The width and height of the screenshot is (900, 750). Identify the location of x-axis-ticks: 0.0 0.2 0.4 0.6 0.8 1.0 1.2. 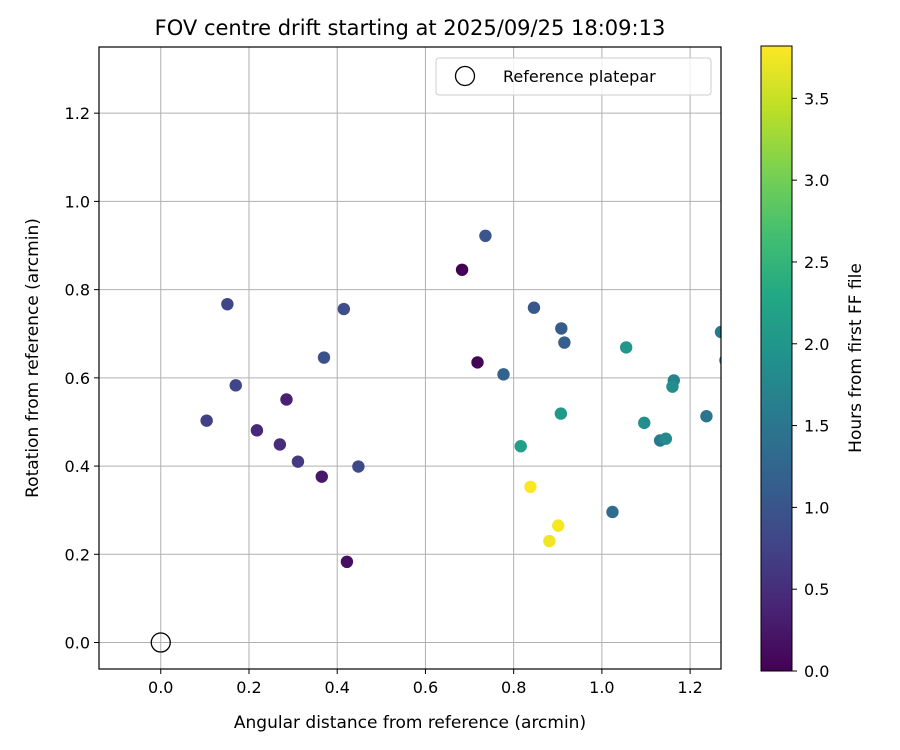
(425, 683).